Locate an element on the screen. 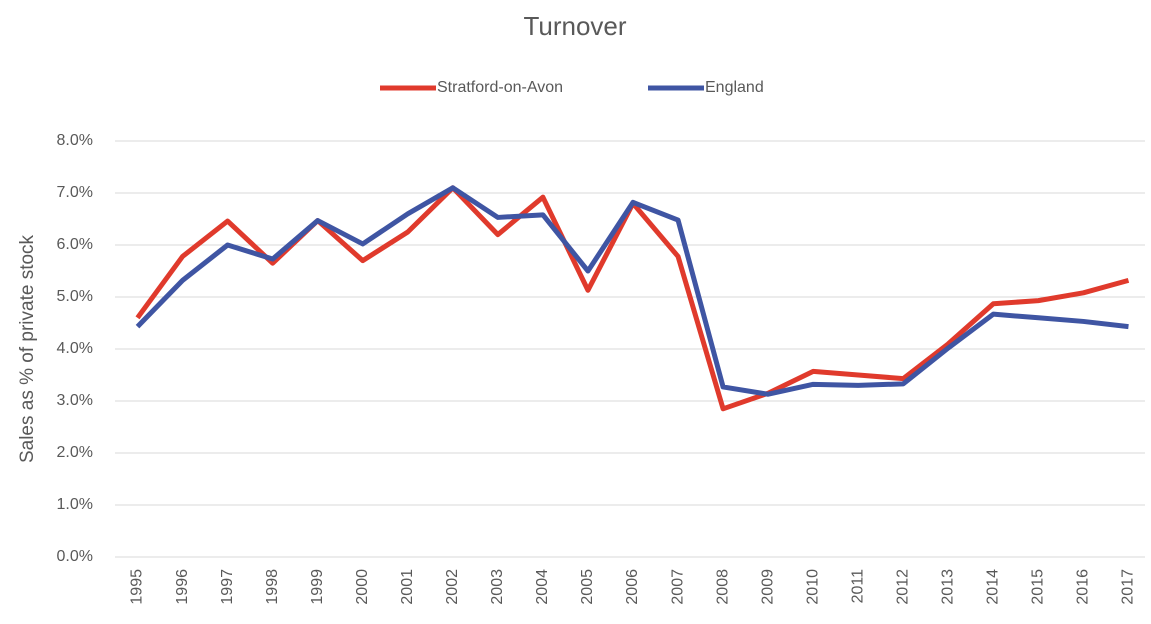  x-tick-label: 2017 is located at coordinates (1128, 587).